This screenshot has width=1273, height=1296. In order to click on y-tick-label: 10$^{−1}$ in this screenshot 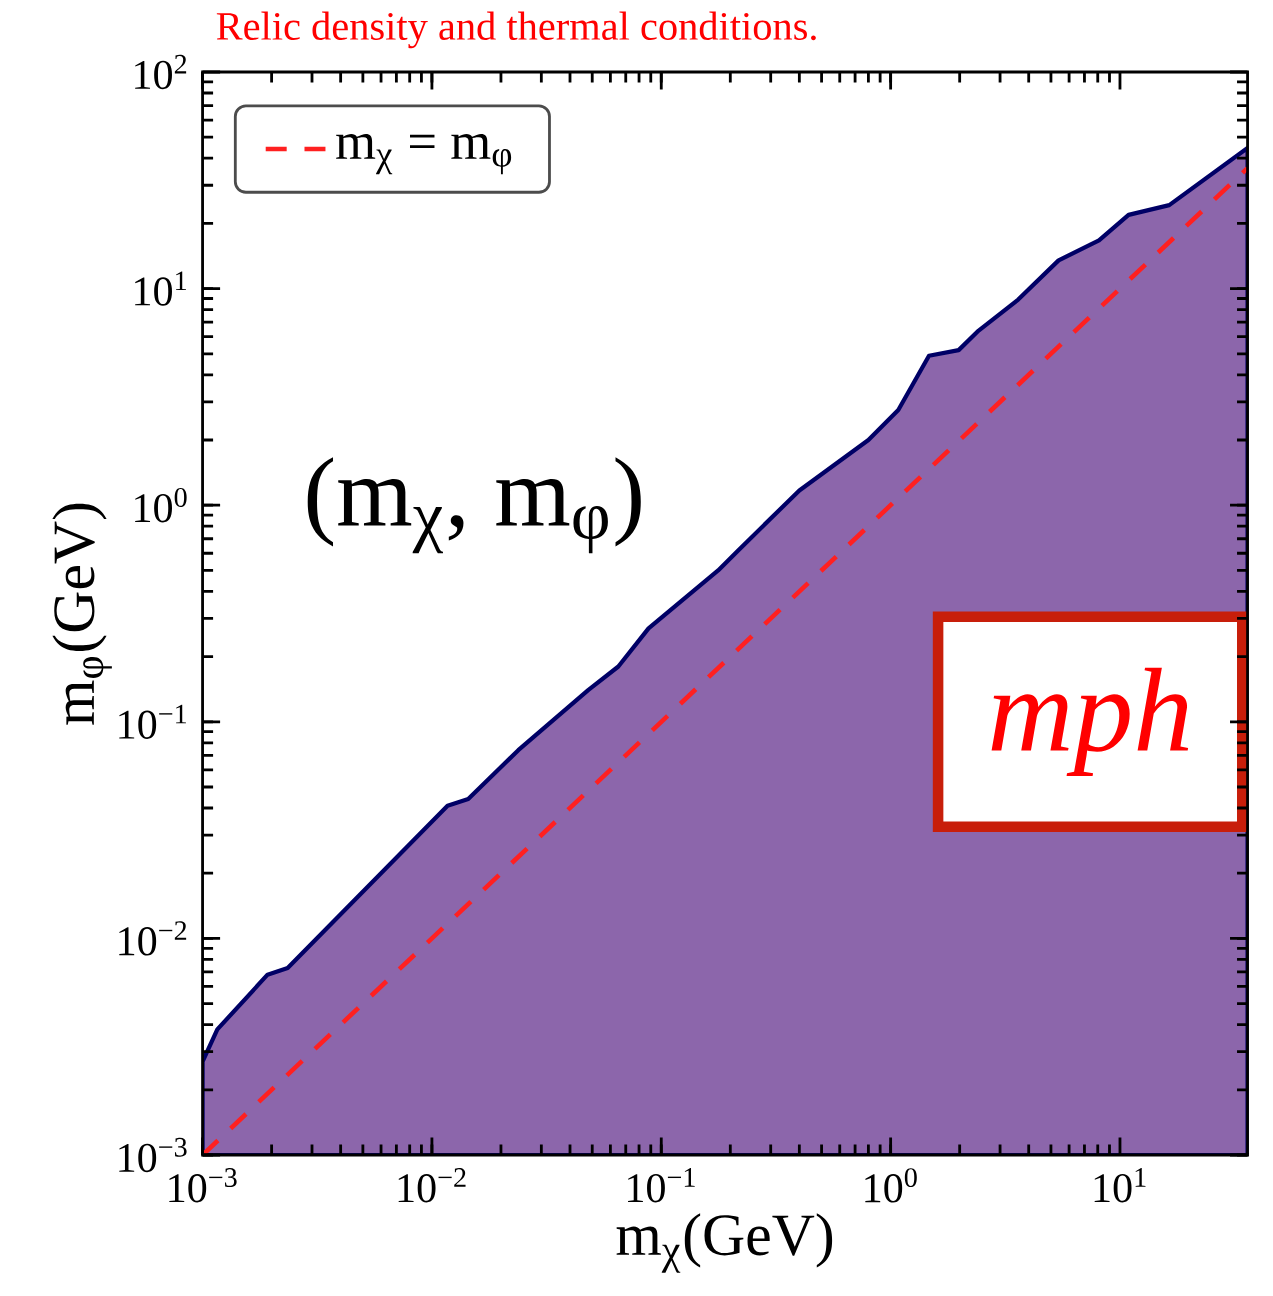, I will do `click(153, 721)`.